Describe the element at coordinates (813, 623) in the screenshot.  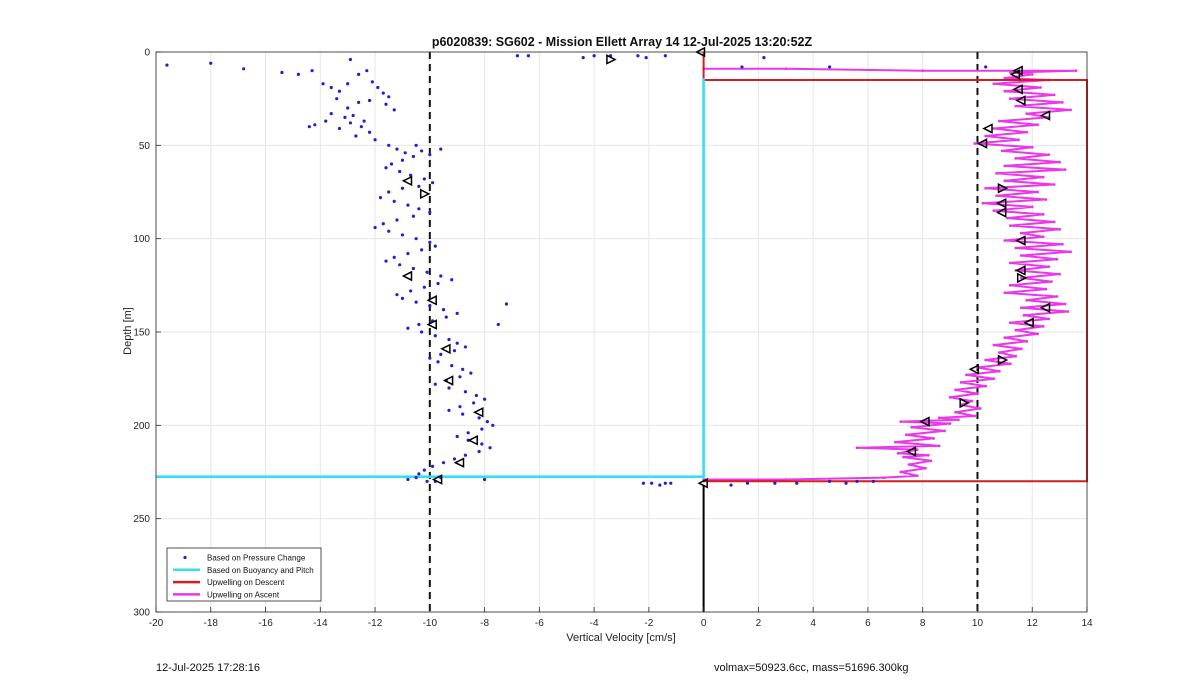
I see `x-tick-label: 4` at that location.